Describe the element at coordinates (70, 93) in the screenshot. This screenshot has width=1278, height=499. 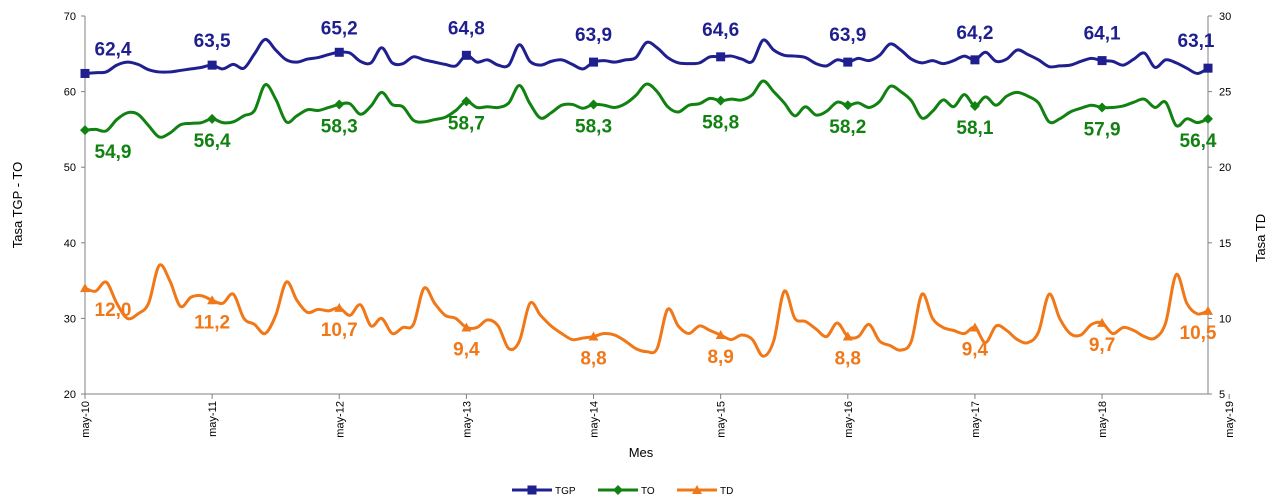
I see `y-tick-label-left: 60` at that location.